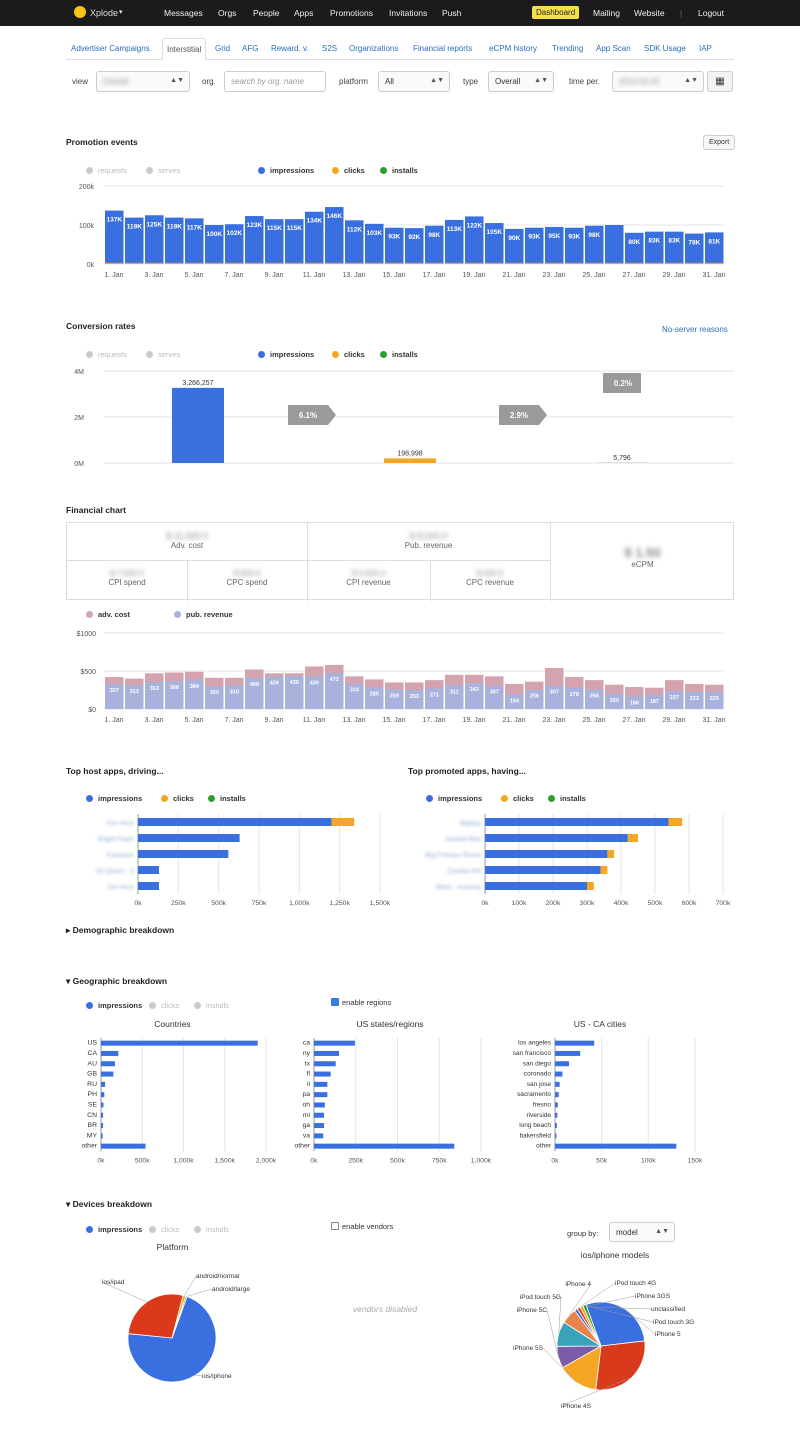 The width and height of the screenshot is (800, 1447). I want to click on tab-ecpm-history: eCPM history, so click(513, 48).